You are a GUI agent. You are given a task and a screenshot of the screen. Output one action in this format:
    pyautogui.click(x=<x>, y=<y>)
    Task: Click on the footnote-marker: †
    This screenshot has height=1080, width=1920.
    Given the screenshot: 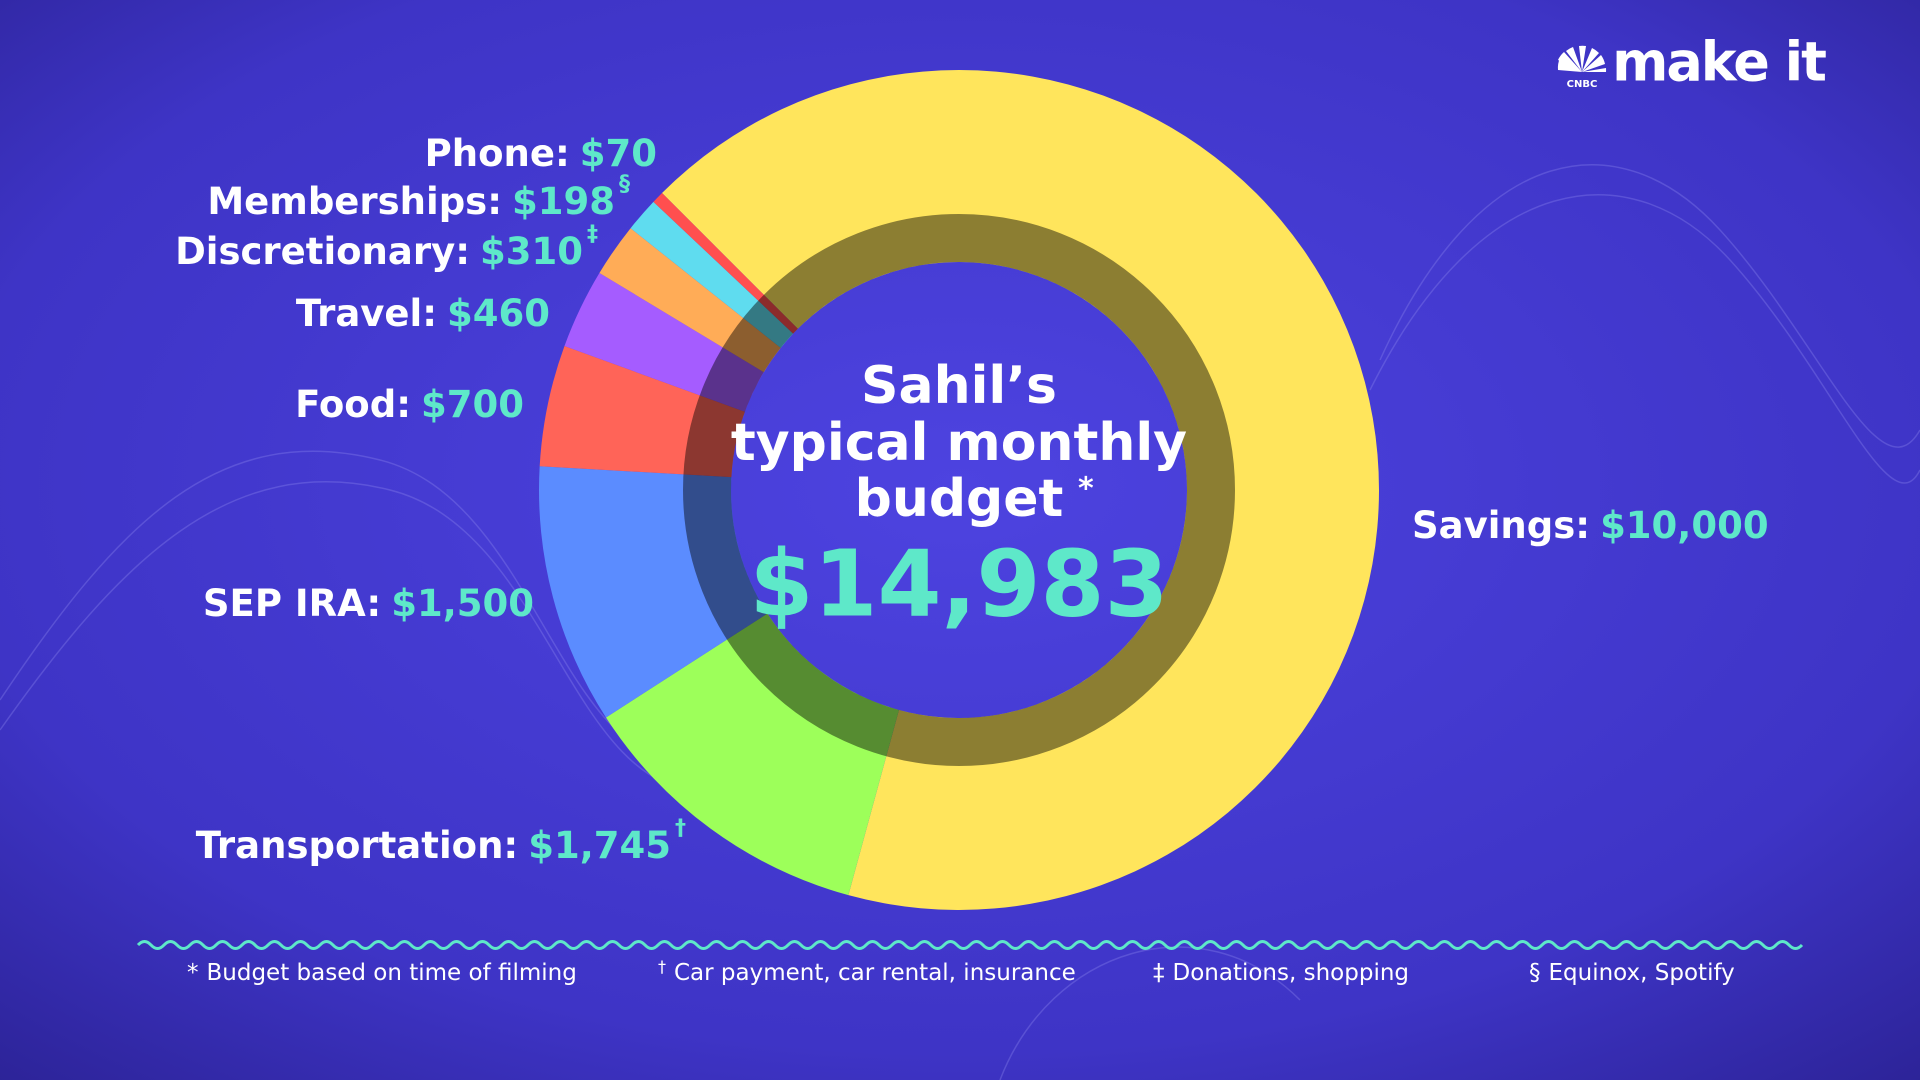 What is the action you would take?
    pyautogui.click(x=680, y=828)
    